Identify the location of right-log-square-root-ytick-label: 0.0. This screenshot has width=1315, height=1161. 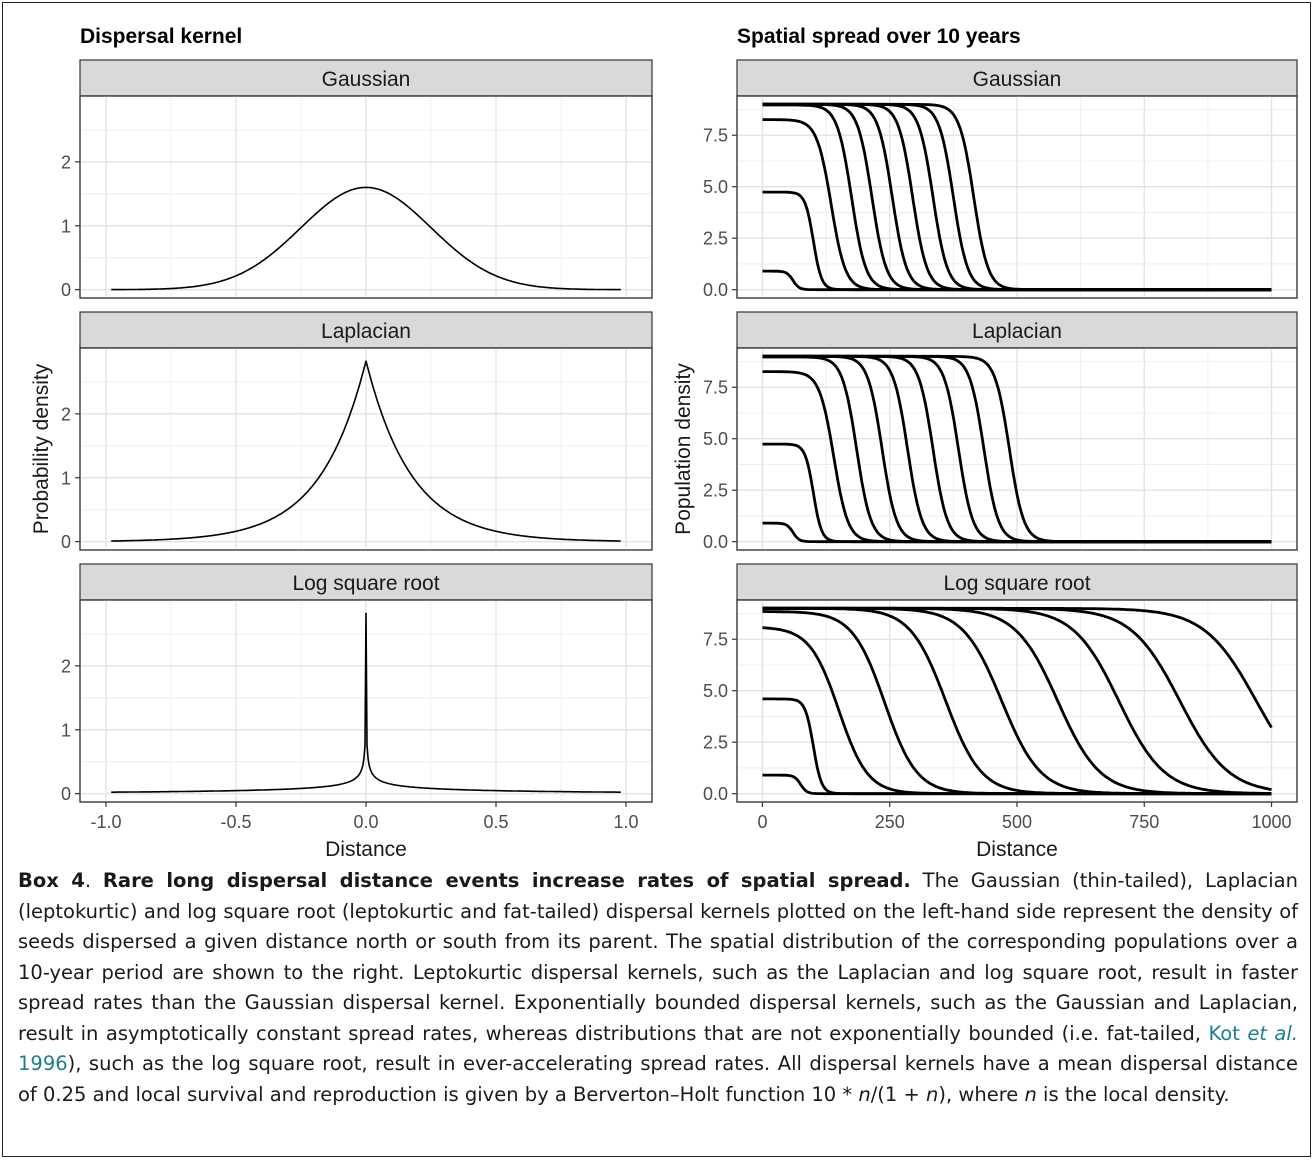
(715, 794).